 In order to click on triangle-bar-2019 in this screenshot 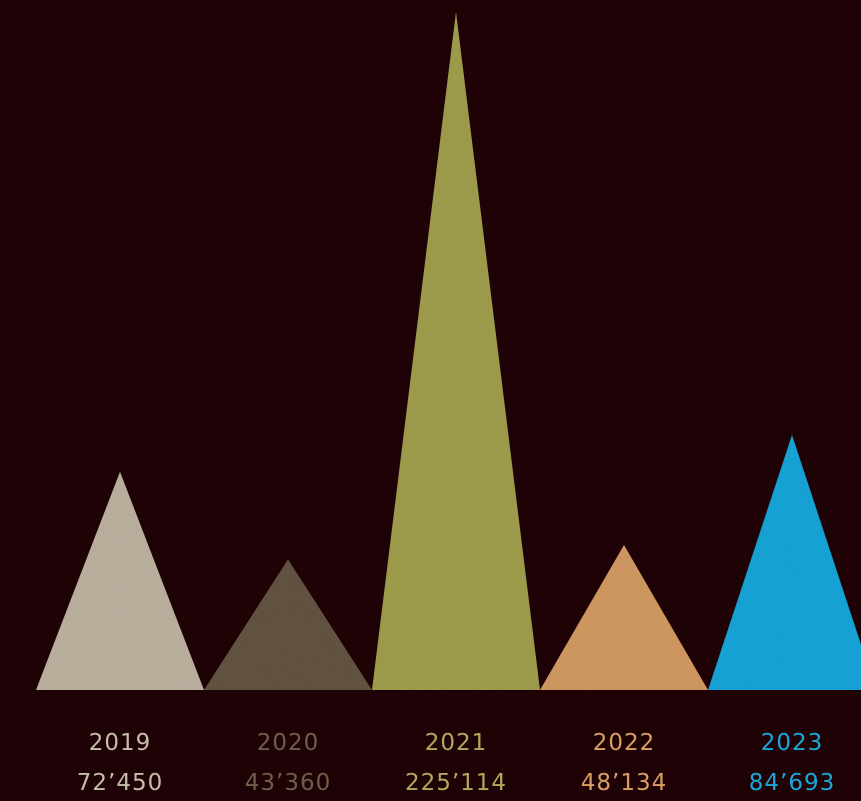, I will do `click(120, 580)`.